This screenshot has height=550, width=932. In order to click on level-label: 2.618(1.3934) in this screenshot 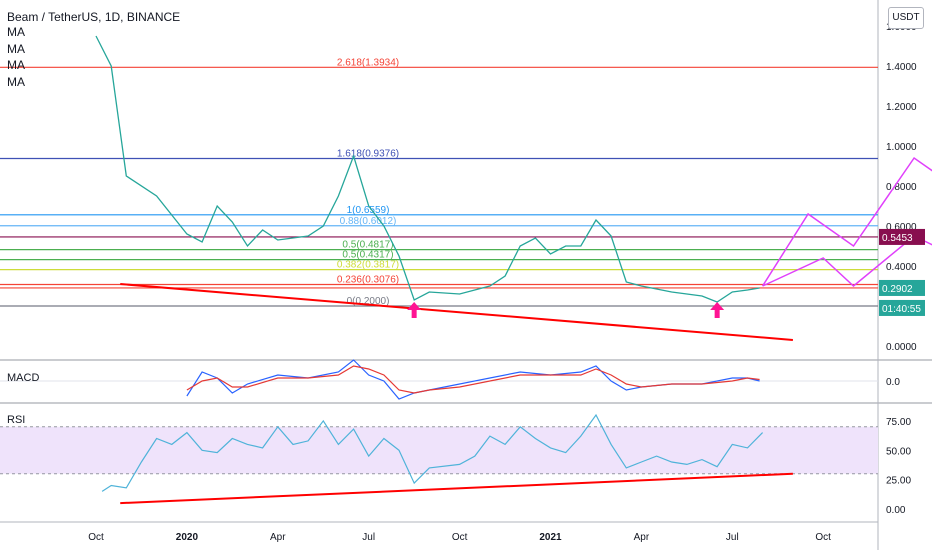, I will do `click(368, 62)`.